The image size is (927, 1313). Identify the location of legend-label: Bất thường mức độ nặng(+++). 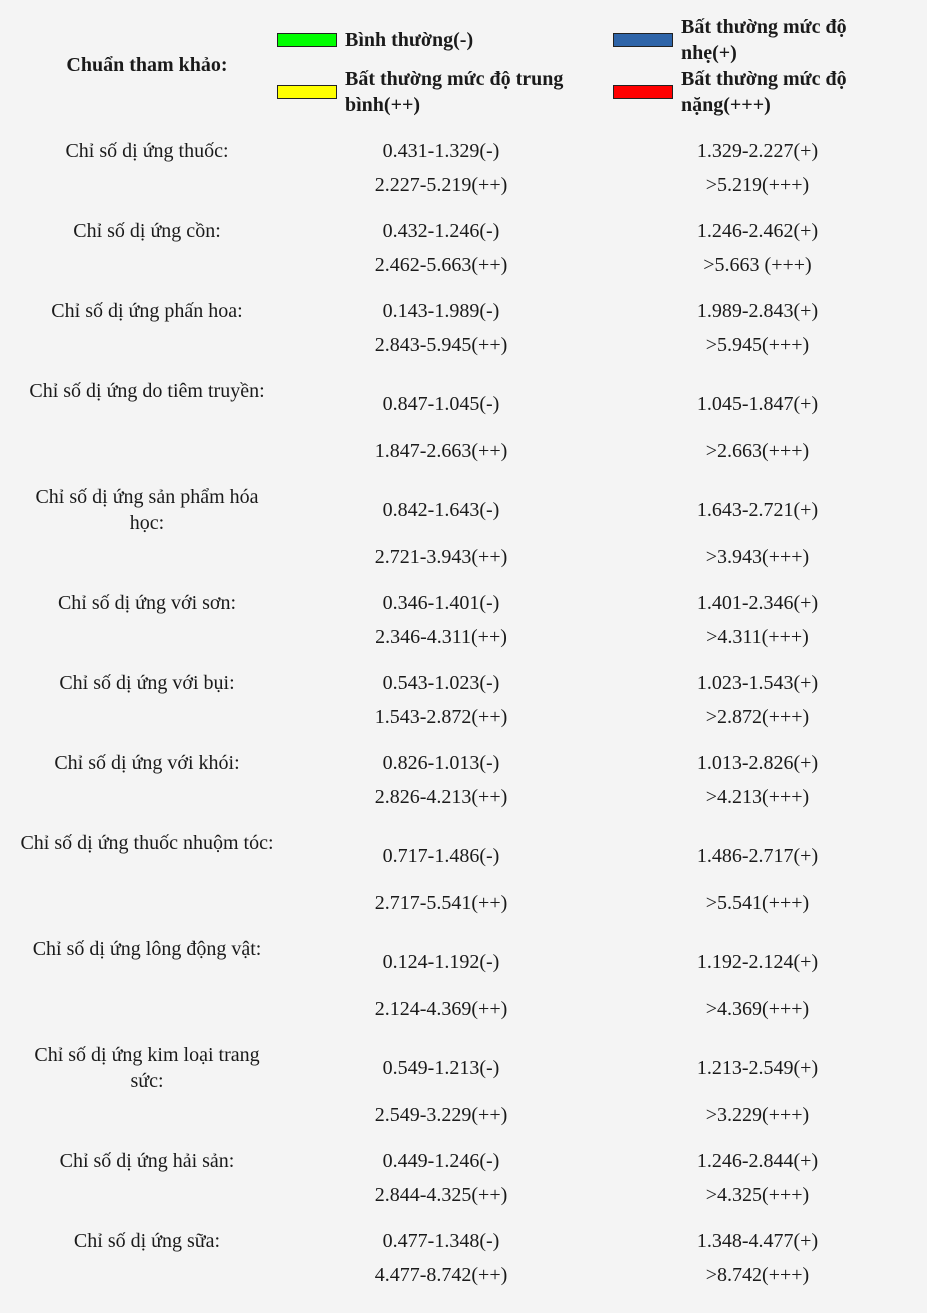
(764, 92).